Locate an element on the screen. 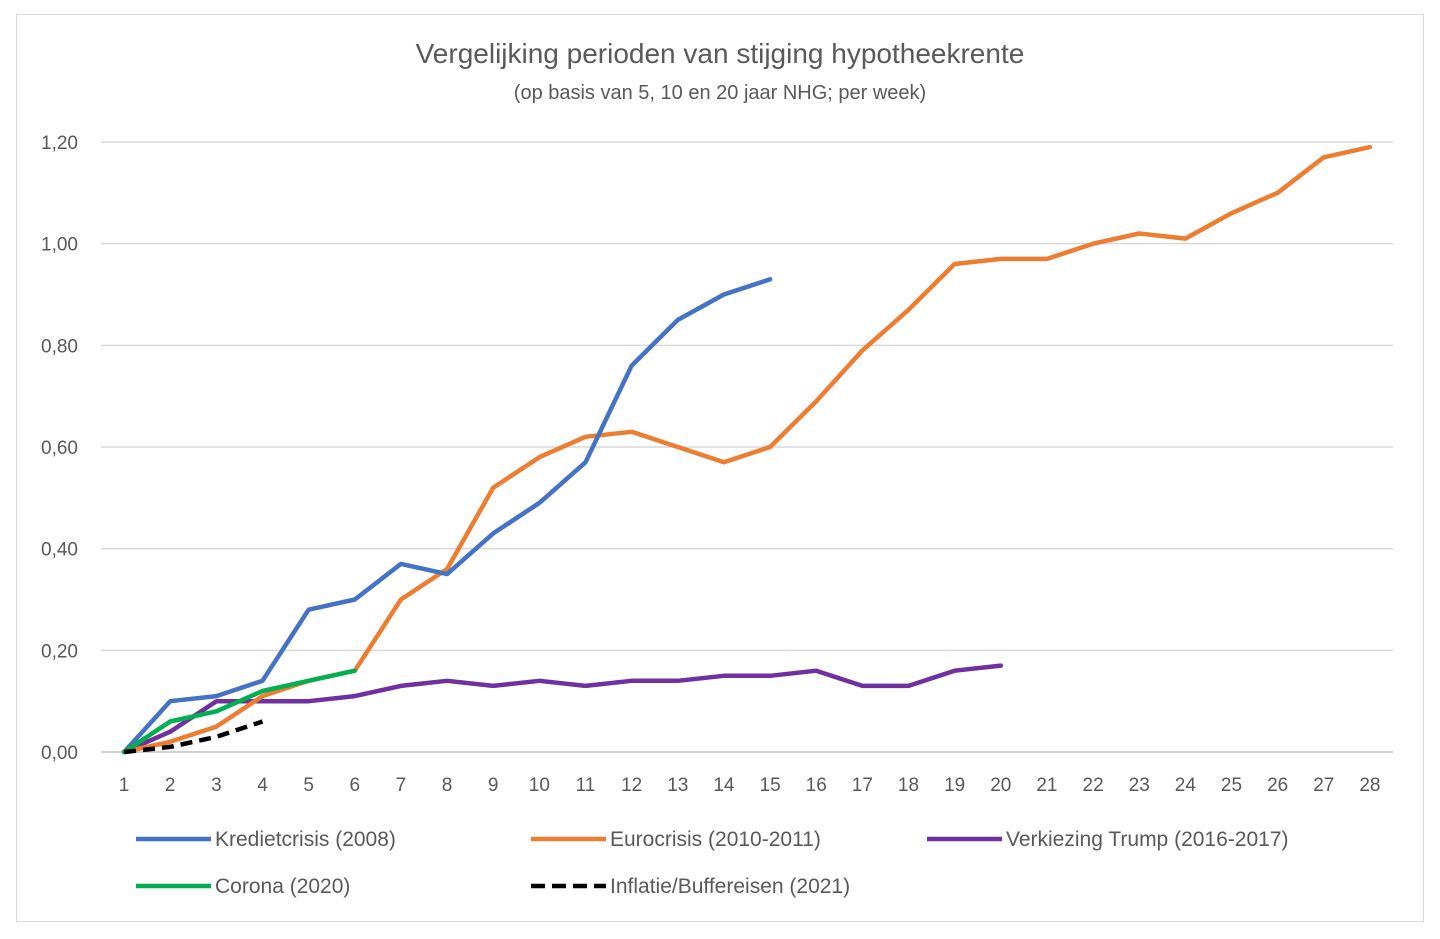 Image resolution: width=1440 pixels, height=939 pixels. legend-label: Inflatie/Buffereisen (2021) is located at coordinates (730, 886).